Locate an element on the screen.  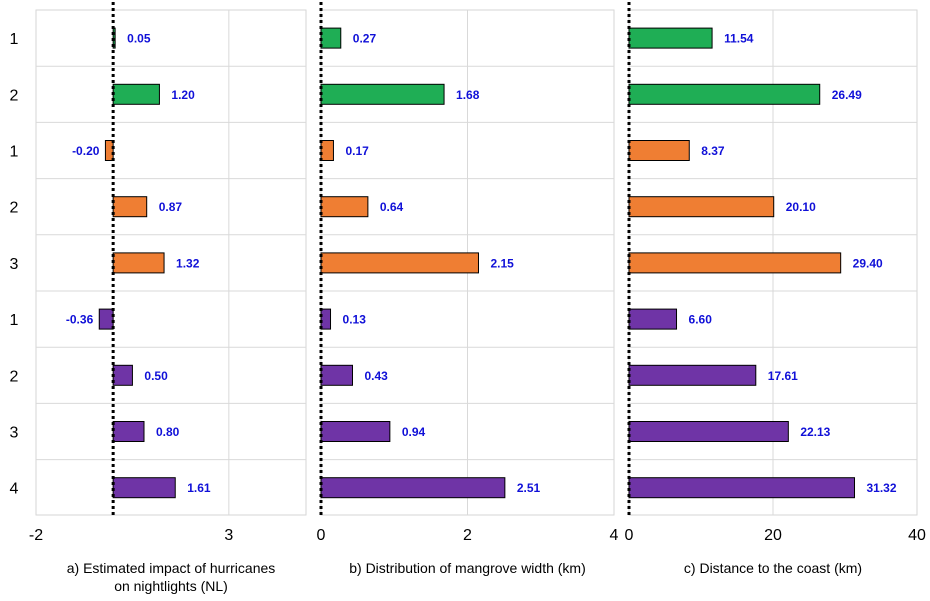
data-label: 1.68 is located at coordinates (468, 95).